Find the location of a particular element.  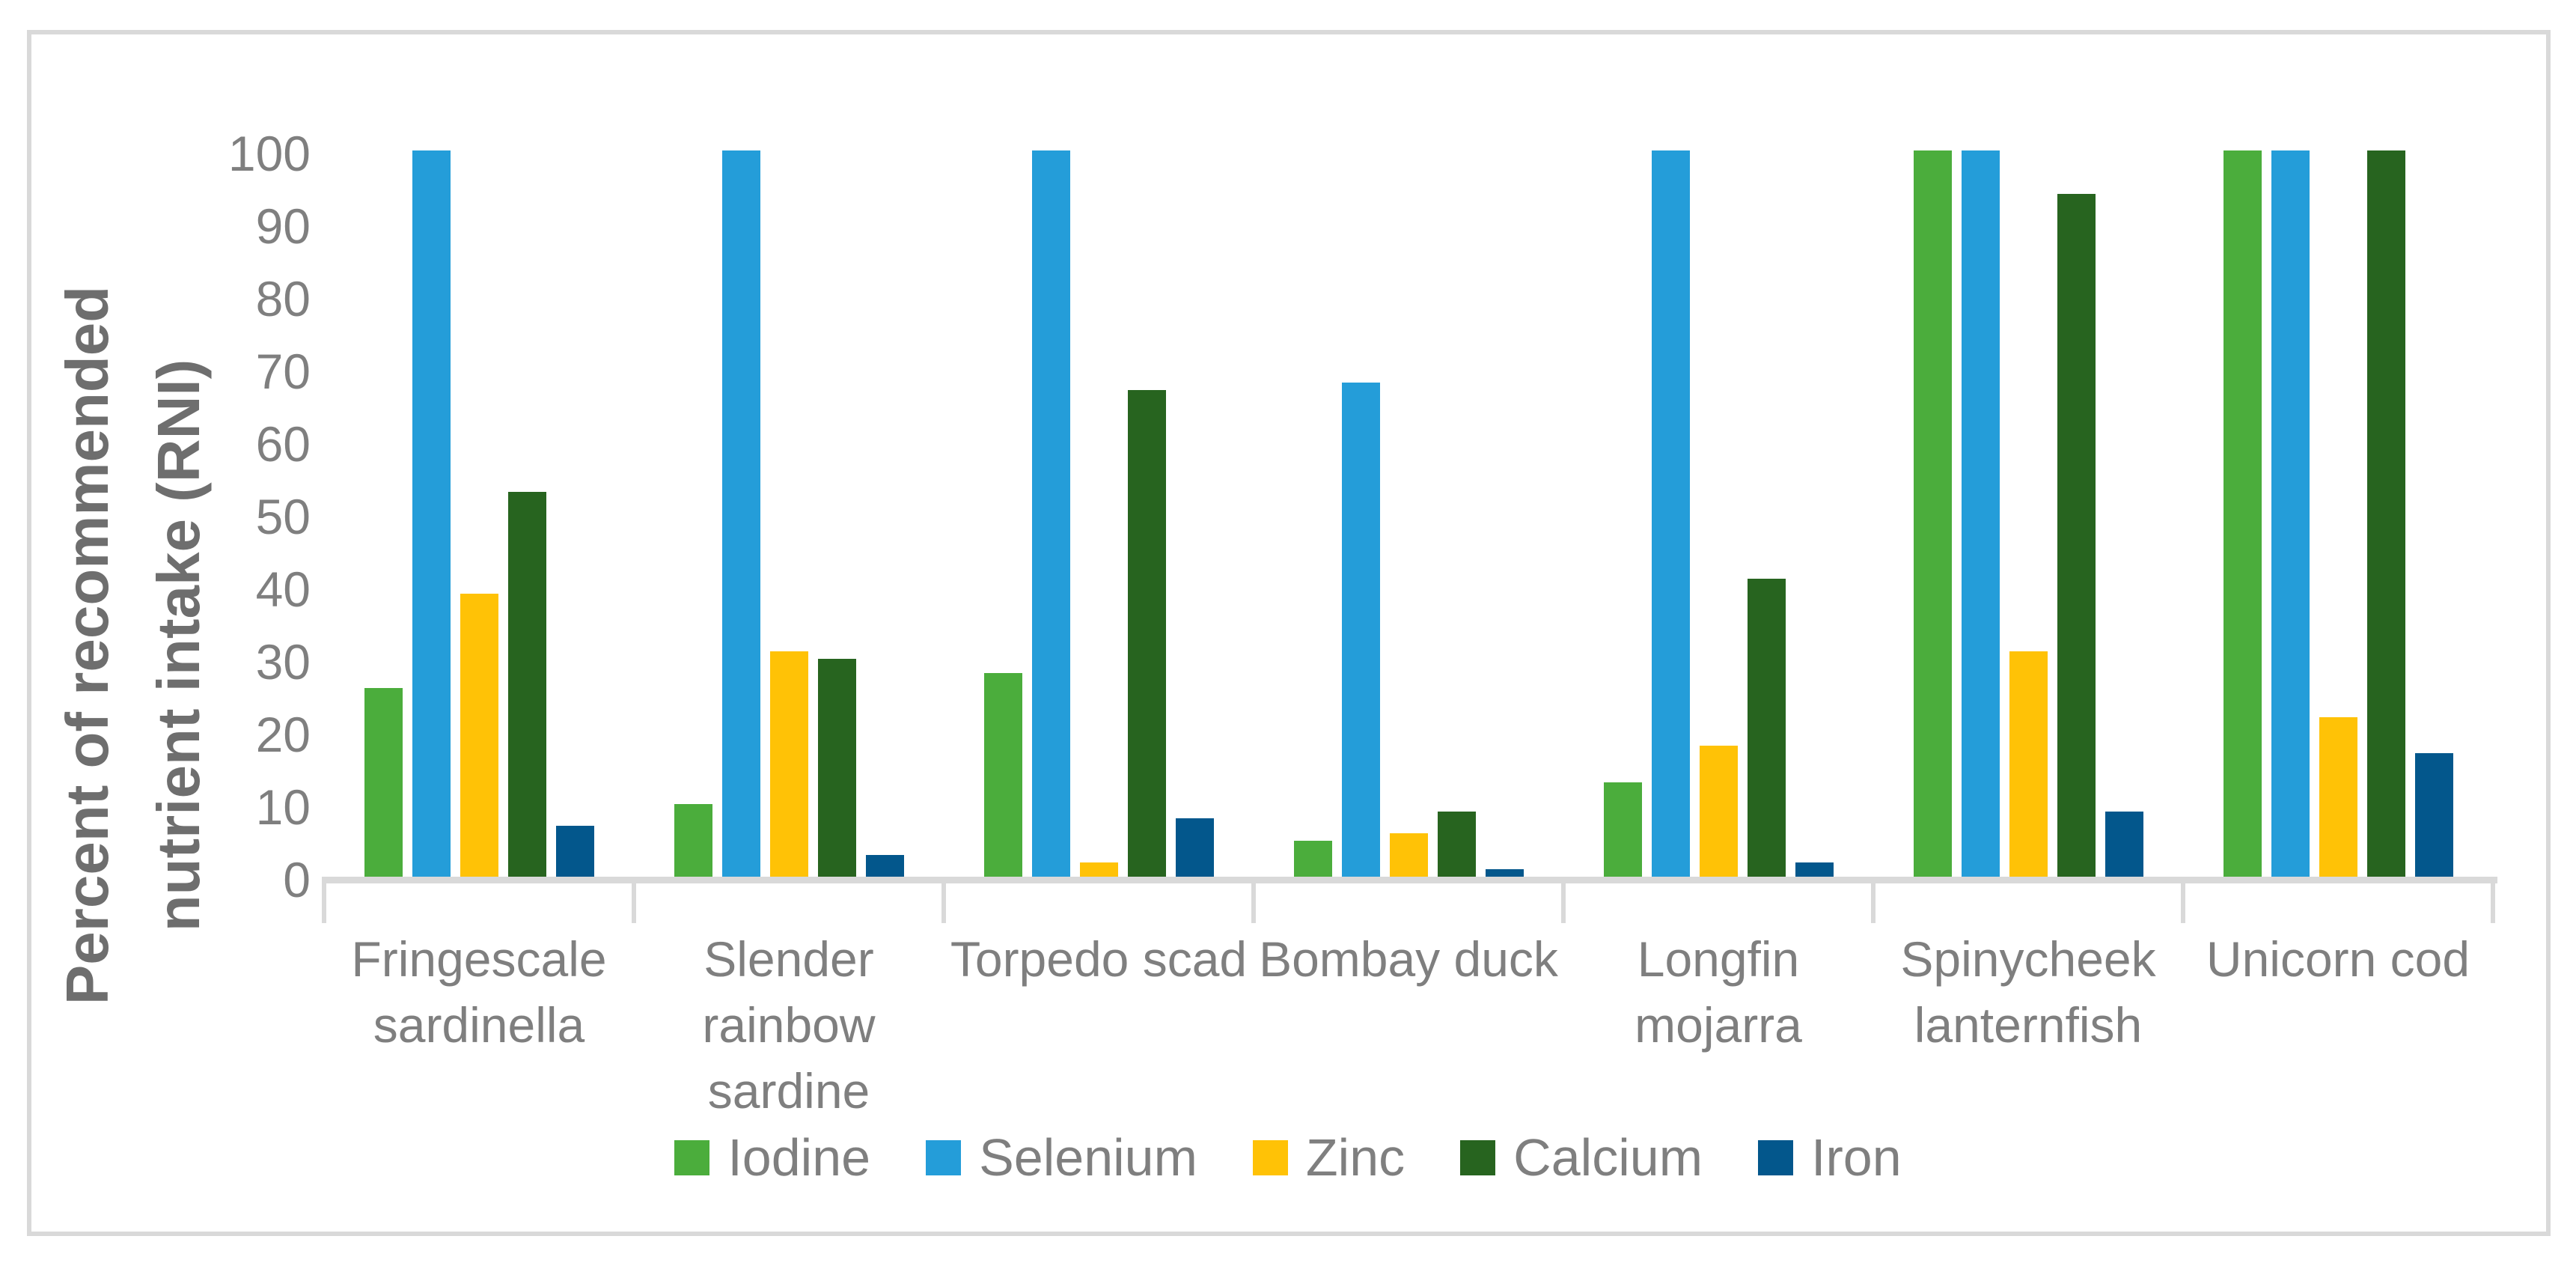

y-tick-label-40: 40 is located at coordinates (283, 589).